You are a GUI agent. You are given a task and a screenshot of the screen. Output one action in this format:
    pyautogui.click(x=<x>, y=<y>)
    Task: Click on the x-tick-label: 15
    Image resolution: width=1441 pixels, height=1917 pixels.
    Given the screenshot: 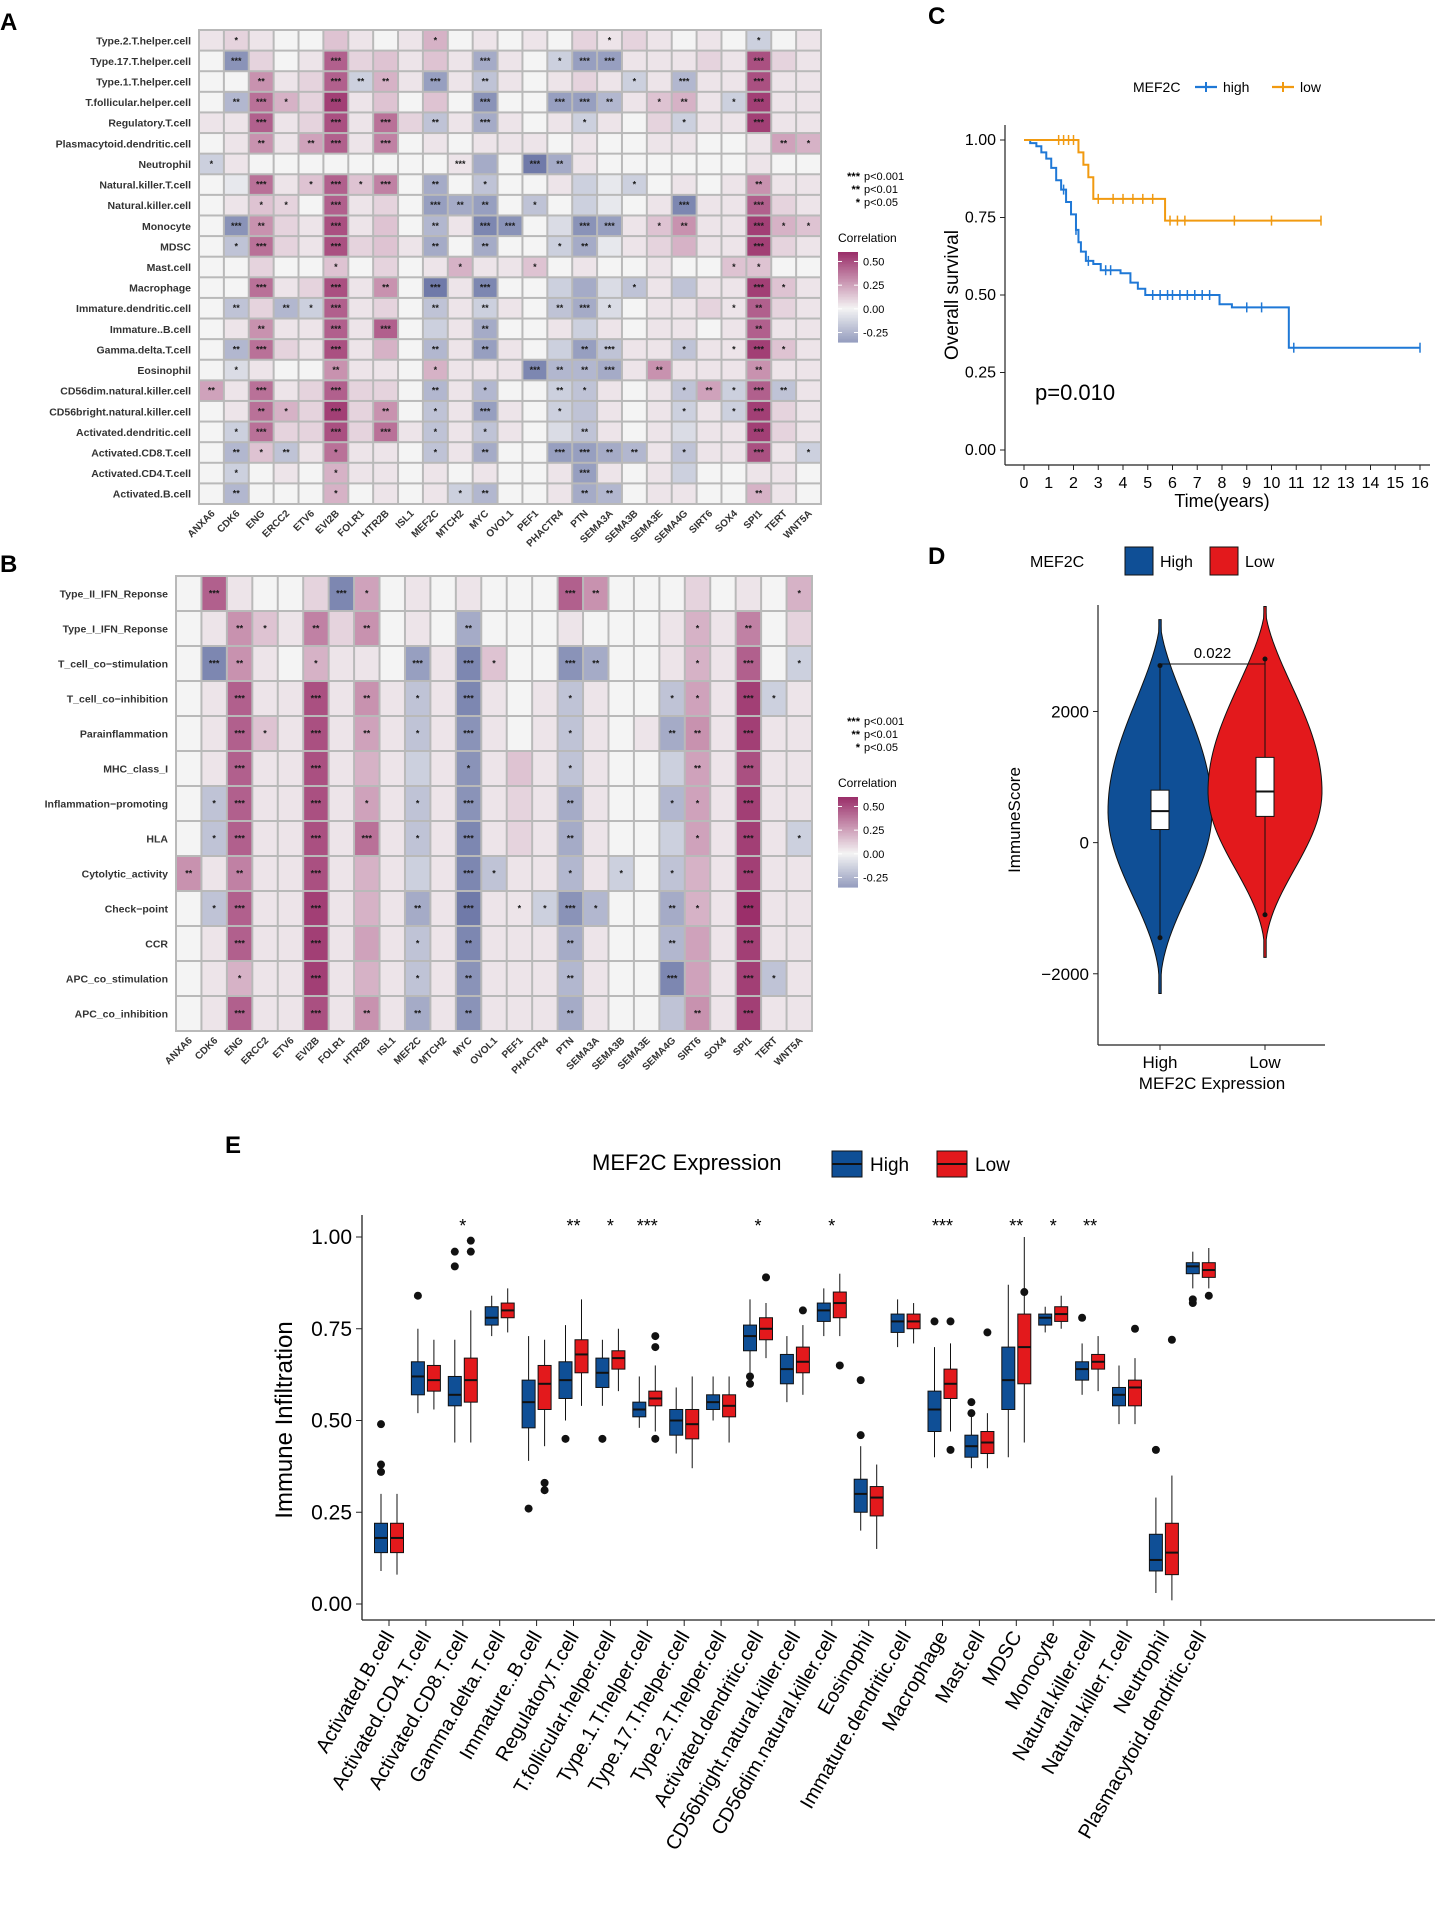 What is the action you would take?
    pyautogui.click(x=1395, y=483)
    